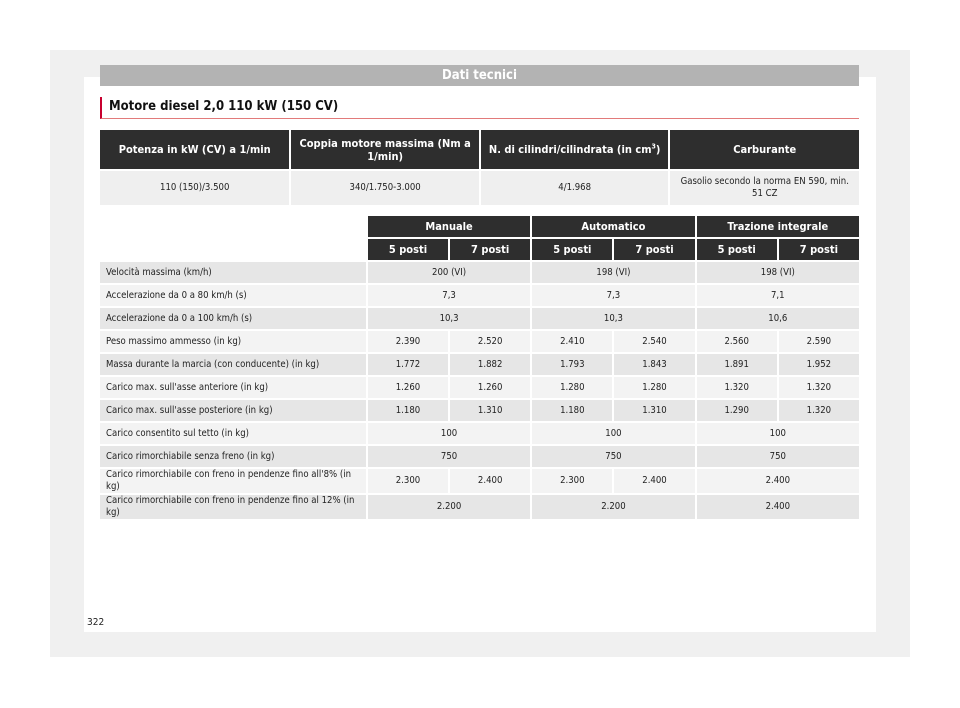 Image resolution: width=960 pixels, height=708 pixels. What do you see at coordinates (233, 387) in the screenshot?
I see `row-label: Carico max. sull'asse anteriore (in kg)` at bounding box center [233, 387].